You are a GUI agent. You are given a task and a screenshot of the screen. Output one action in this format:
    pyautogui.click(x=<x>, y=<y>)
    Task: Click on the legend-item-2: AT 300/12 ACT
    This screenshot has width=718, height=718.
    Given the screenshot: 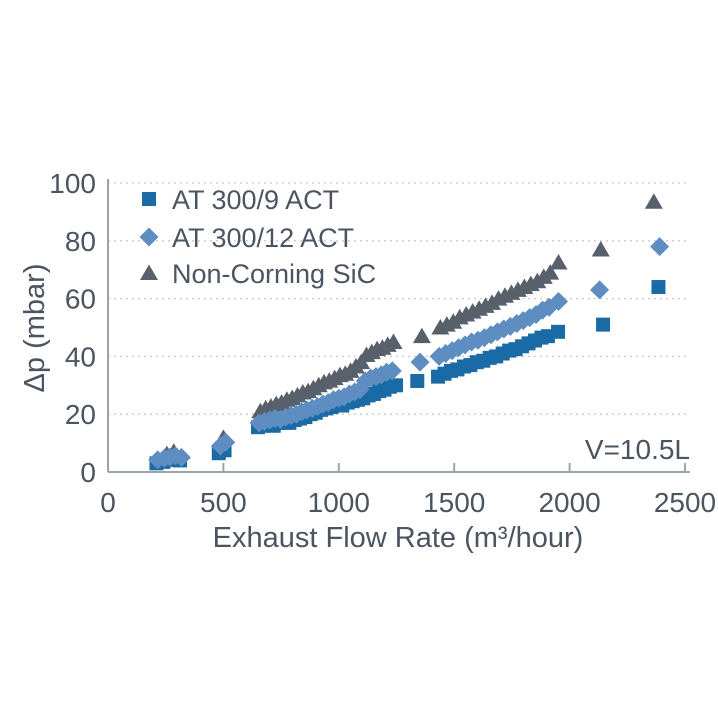 What is the action you would take?
    pyautogui.click(x=246, y=238)
    